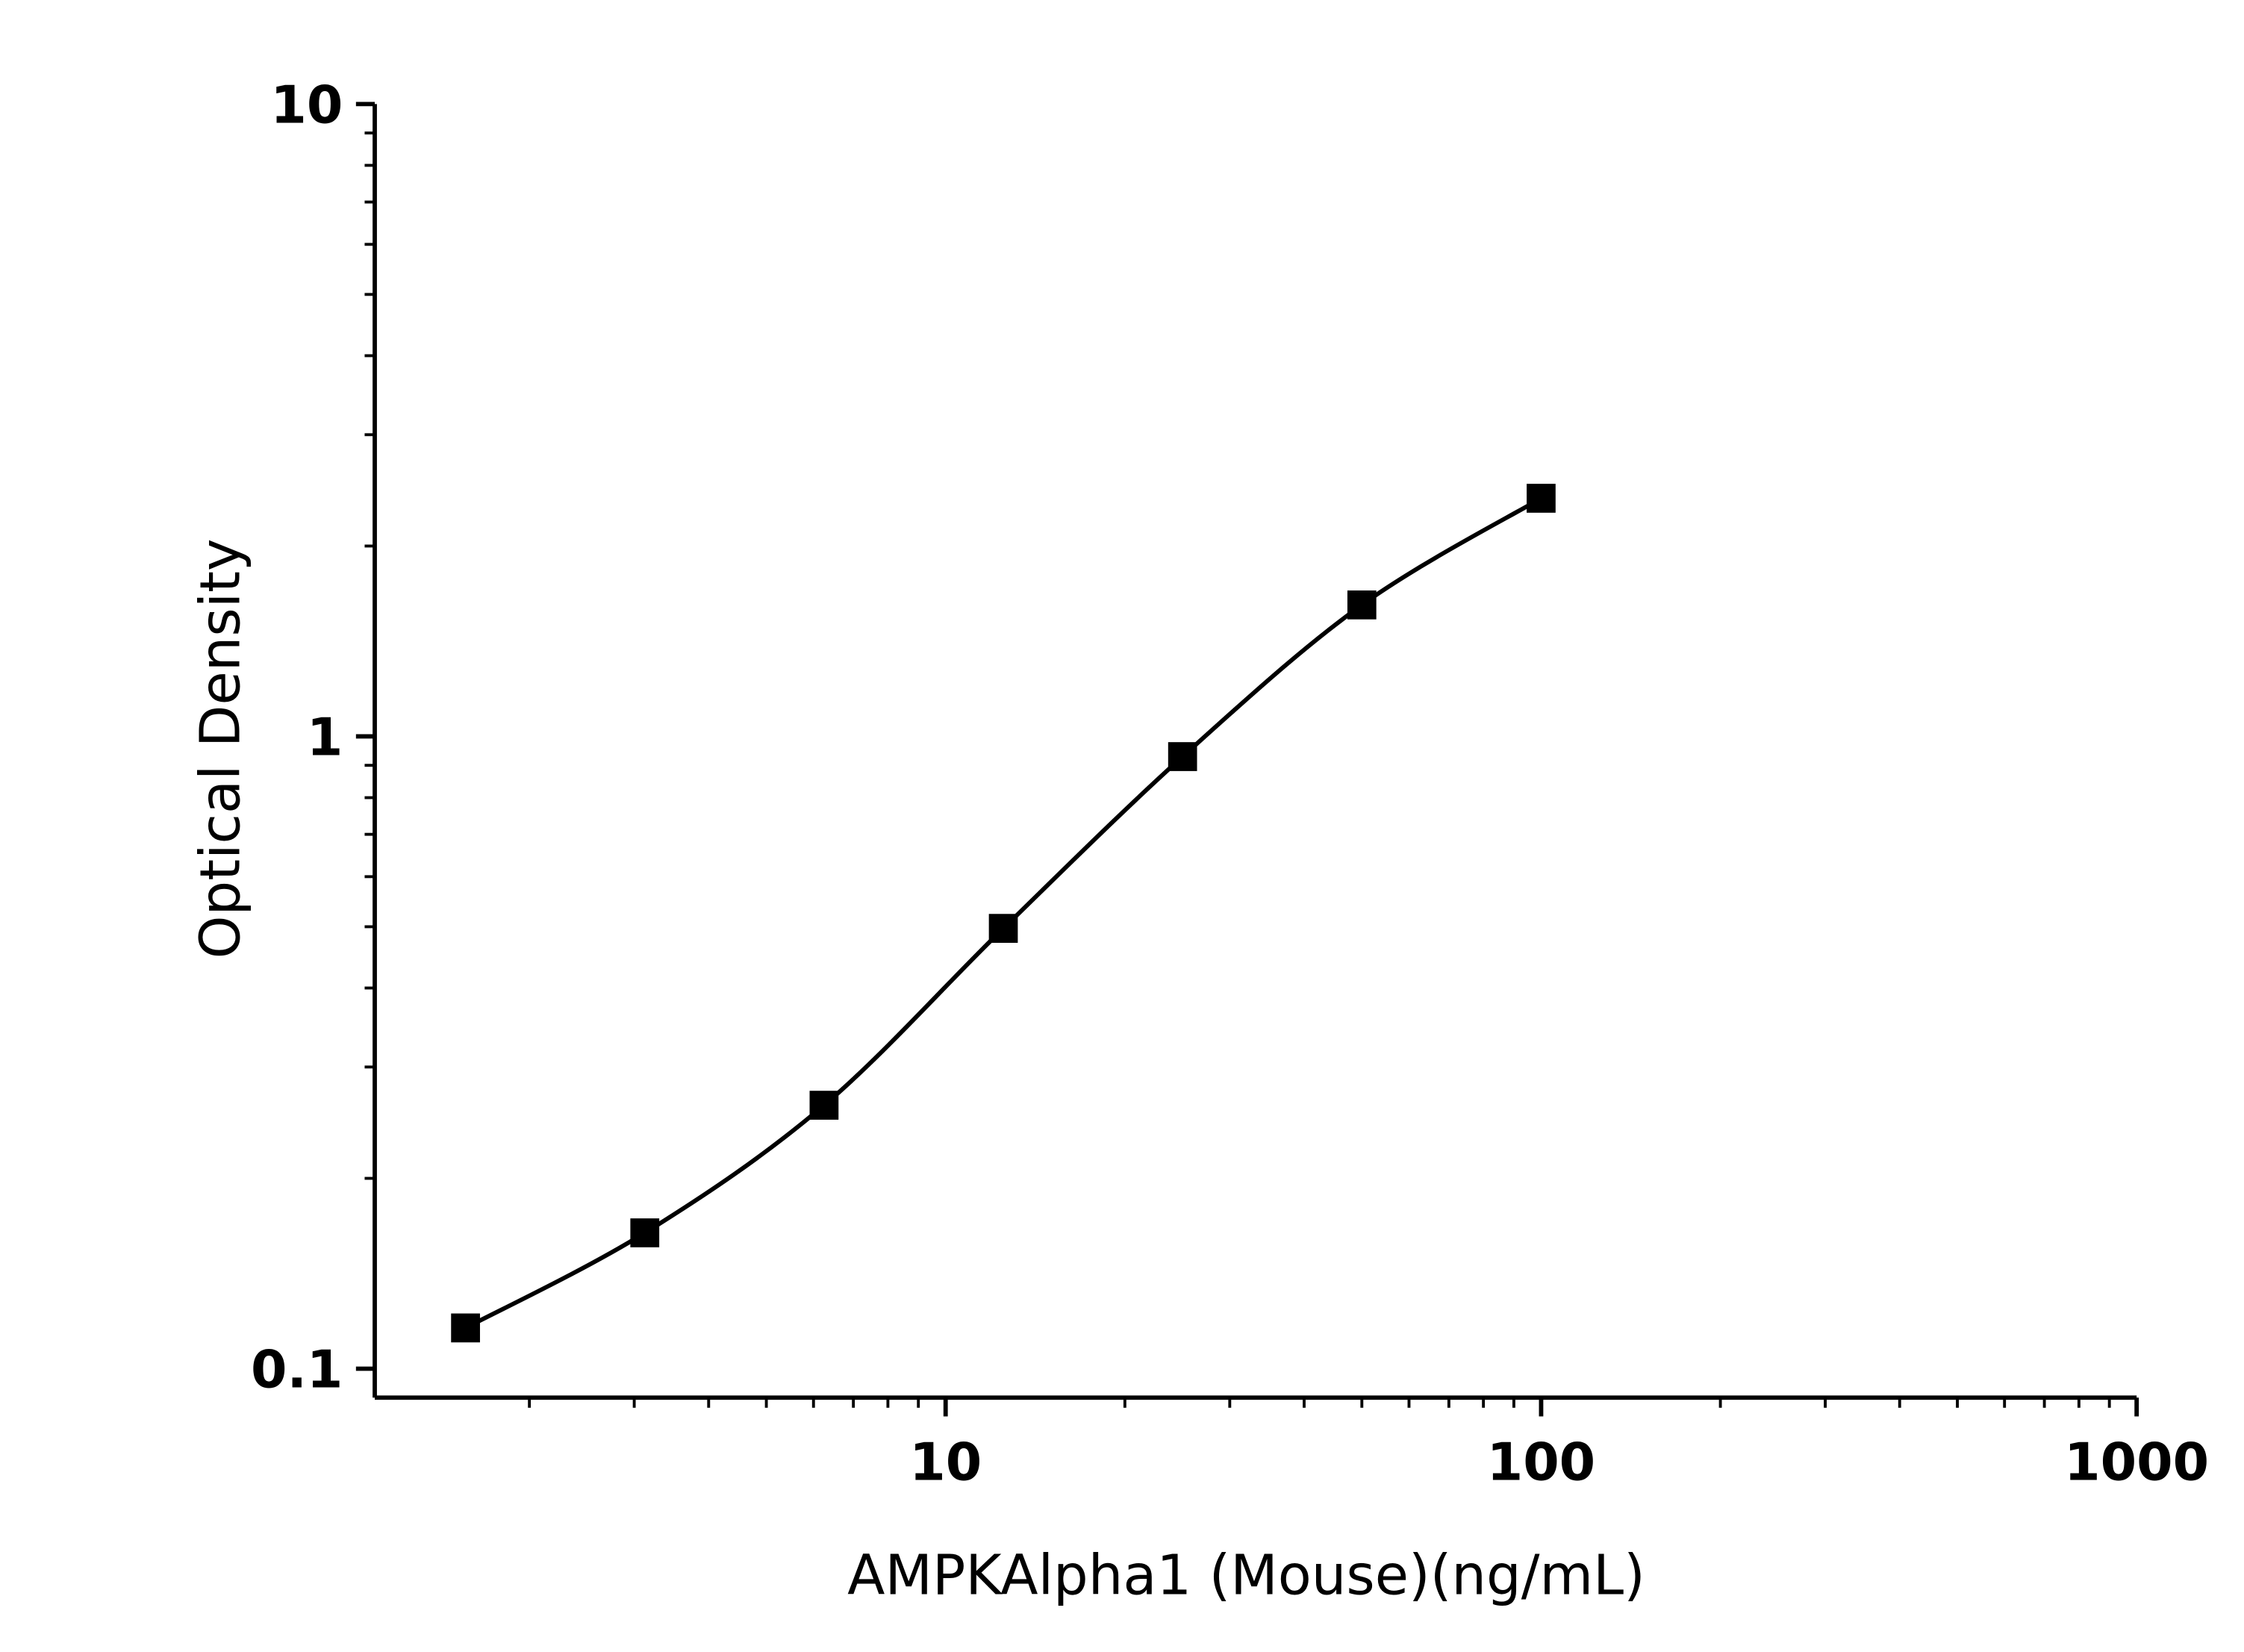 This screenshot has height=1652, width=2244. What do you see at coordinates (297, 1370) in the screenshot?
I see `y-tick-label: 0.1` at bounding box center [297, 1370].